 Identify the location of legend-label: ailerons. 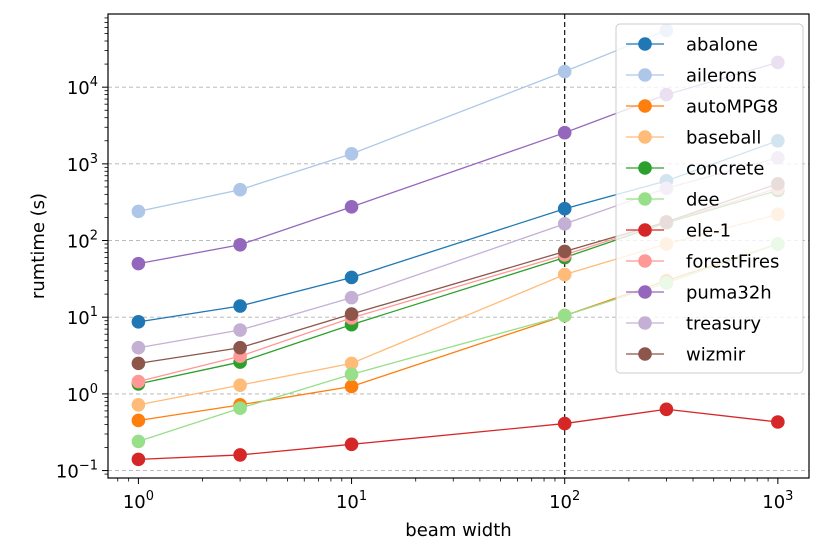
(721, 76).